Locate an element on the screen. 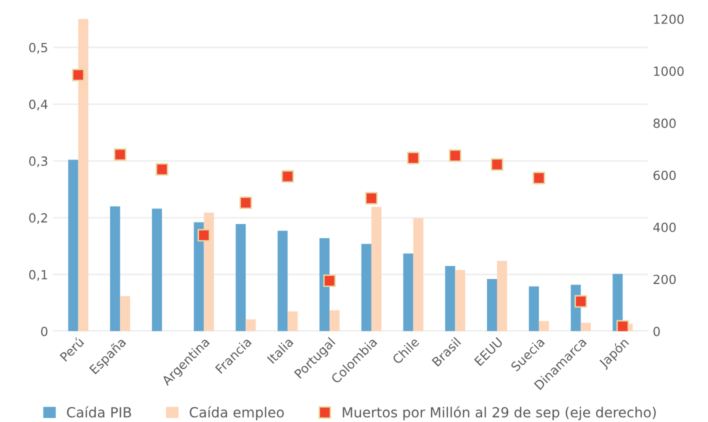  y-tick-label: 0,1 is located at coordinates (38, 275).